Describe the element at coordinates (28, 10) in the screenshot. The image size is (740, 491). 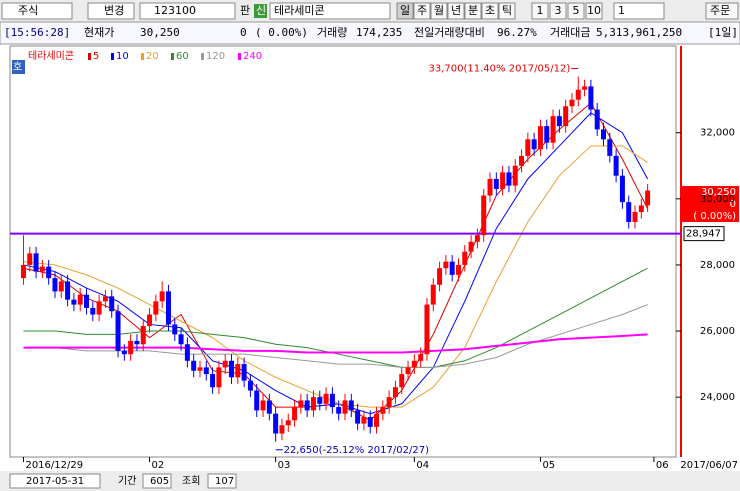
I see `market: 주식` at that location.